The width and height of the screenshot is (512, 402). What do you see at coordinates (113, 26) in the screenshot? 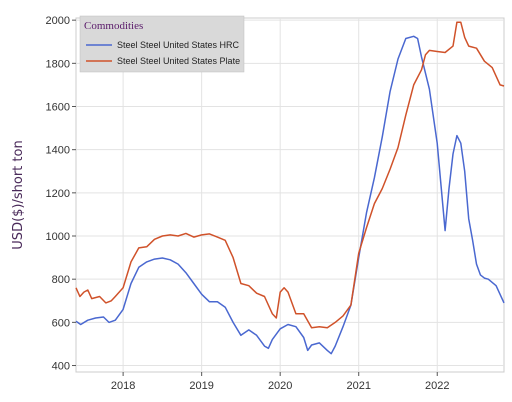
I see `legend-title: Commodities` at bounding box center [113, 26].